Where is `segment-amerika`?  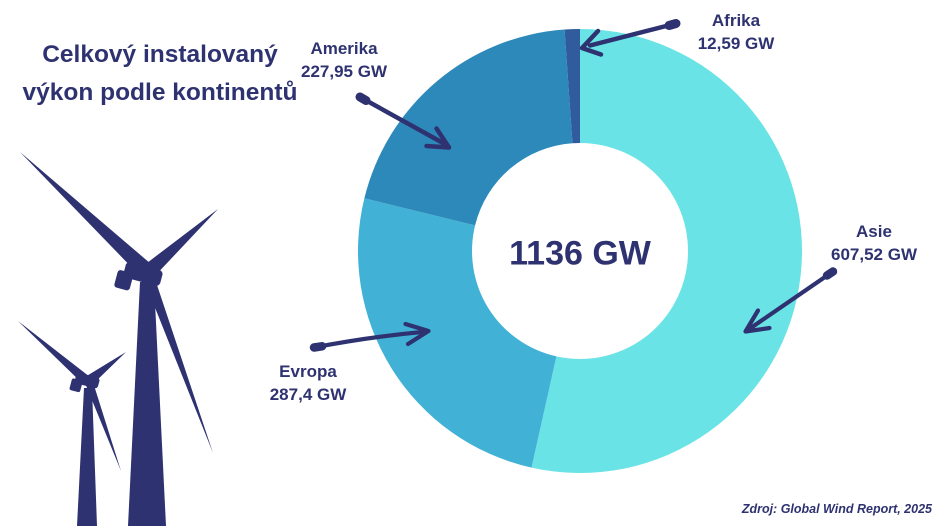
segment-amerika is located at coordinates (468, 127).